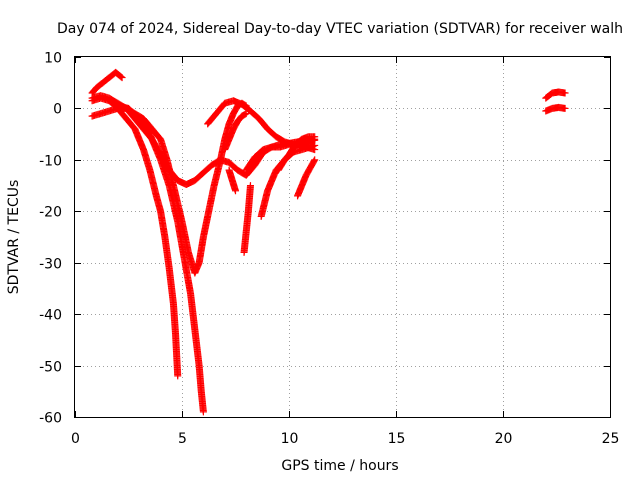 This screenshot has height=485, width=640. Describe the element at coordinates (182, 439) in the screenshot. I see `x-tick-label: 5` at that location.